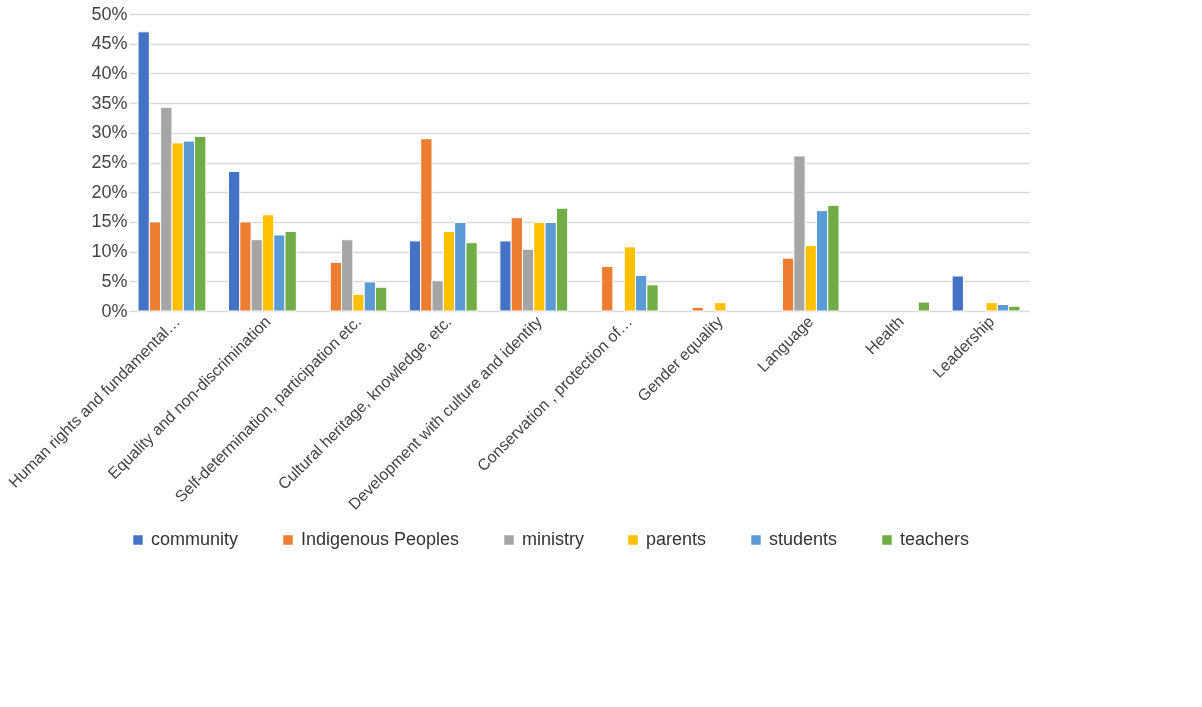  I want to click on y-tick-label: 5%, so click(114, 280).